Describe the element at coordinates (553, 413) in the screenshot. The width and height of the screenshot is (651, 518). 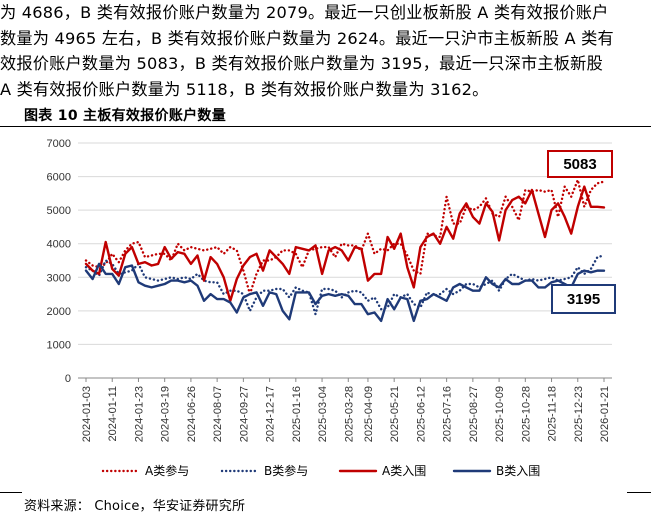
I see `x-tick-label: 2025-11-18` at that location.